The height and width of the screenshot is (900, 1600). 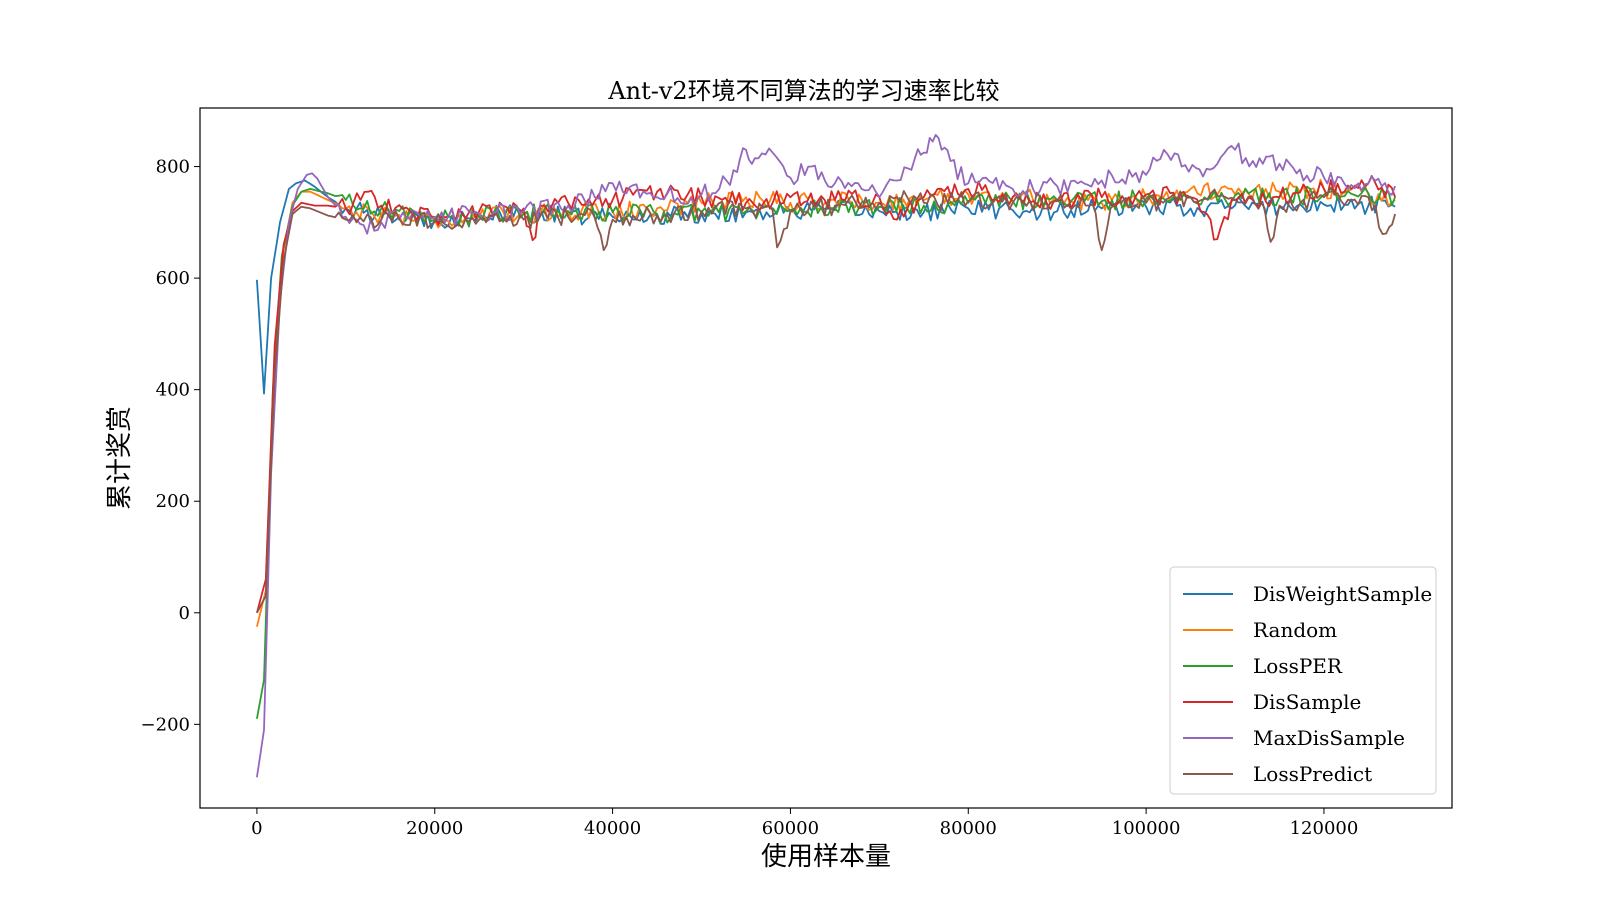 What do you see at coordinates (1324, 828) in the screenshot?
I see `x-tick-label: 120000` at bounding box center [1324, 828].